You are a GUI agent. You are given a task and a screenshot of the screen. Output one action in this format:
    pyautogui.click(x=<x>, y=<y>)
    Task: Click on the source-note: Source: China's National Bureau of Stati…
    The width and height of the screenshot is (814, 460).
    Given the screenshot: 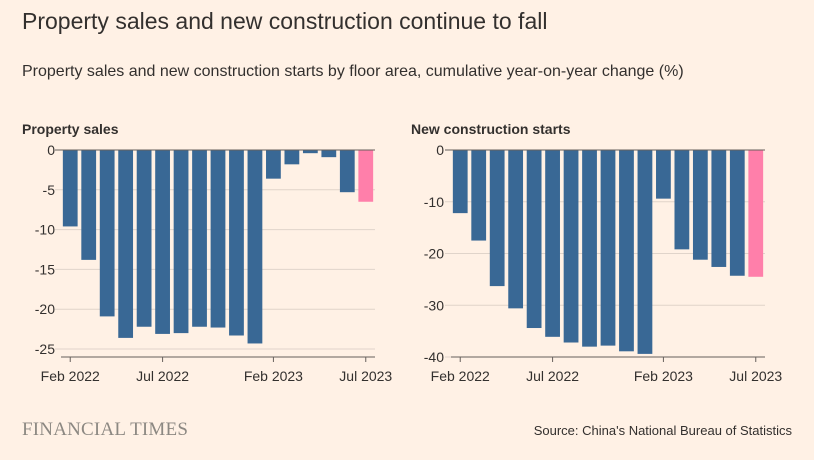 What is the action you would take?
    pyautogui.click(x=662, y=430)
    